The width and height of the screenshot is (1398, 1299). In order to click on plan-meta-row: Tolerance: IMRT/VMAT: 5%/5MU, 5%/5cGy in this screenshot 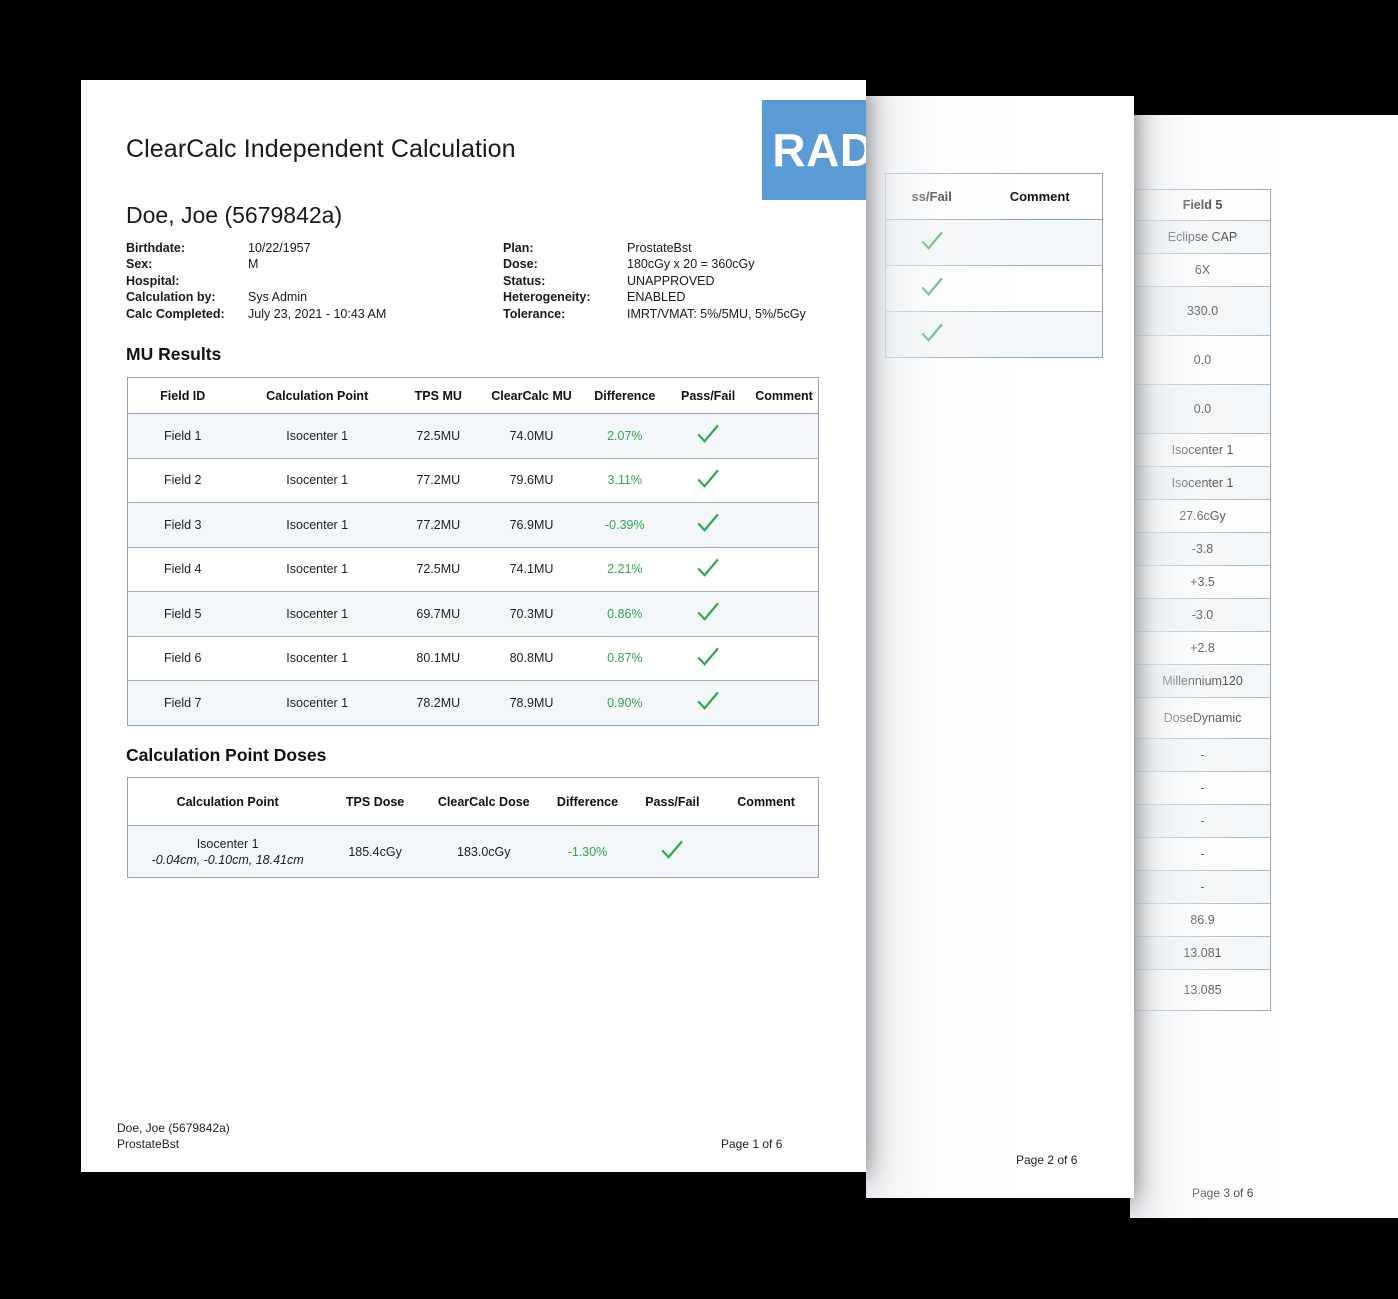, I will do `click(654, 314)`.